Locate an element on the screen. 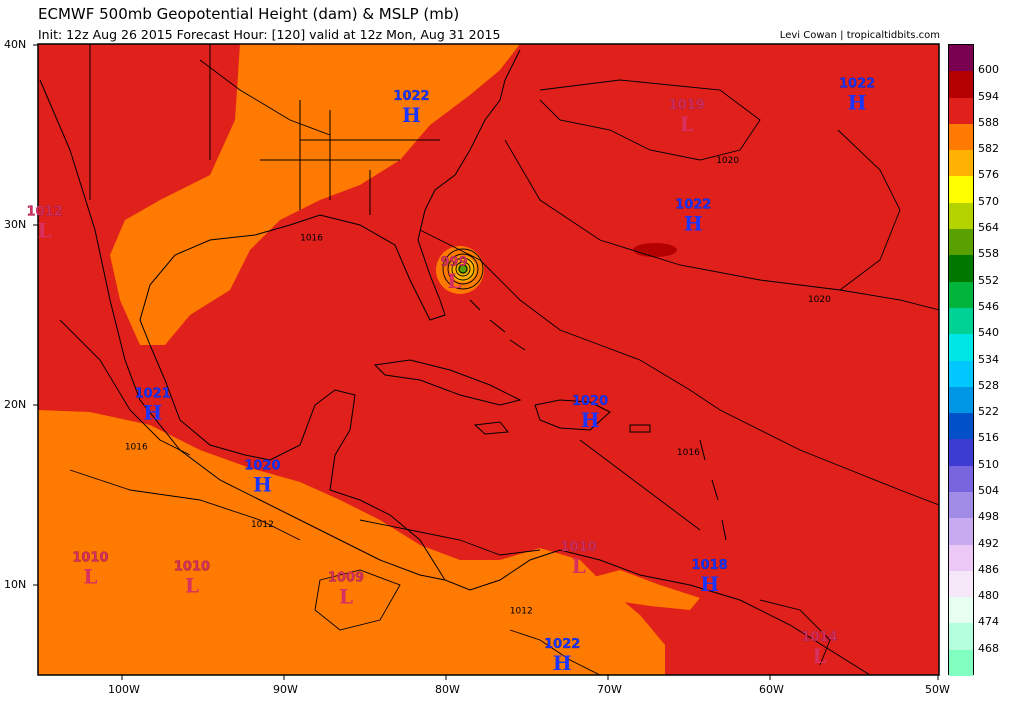 This screenshot has height=702, width=1024. colorbar-level-label: 468 is located at coordinates (988, 648).